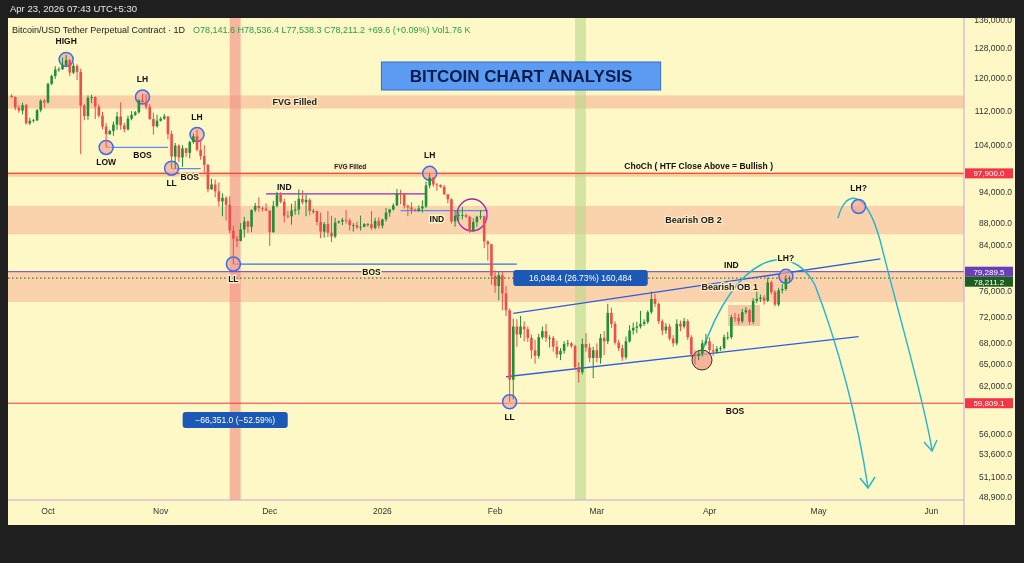 Image resolution: width=1024 pixels, height=563 pixels. What do you see at coordinates (382, 511) in the screenshot?
I see `x-tick-label: 2026` at bounding box center [382, 511].